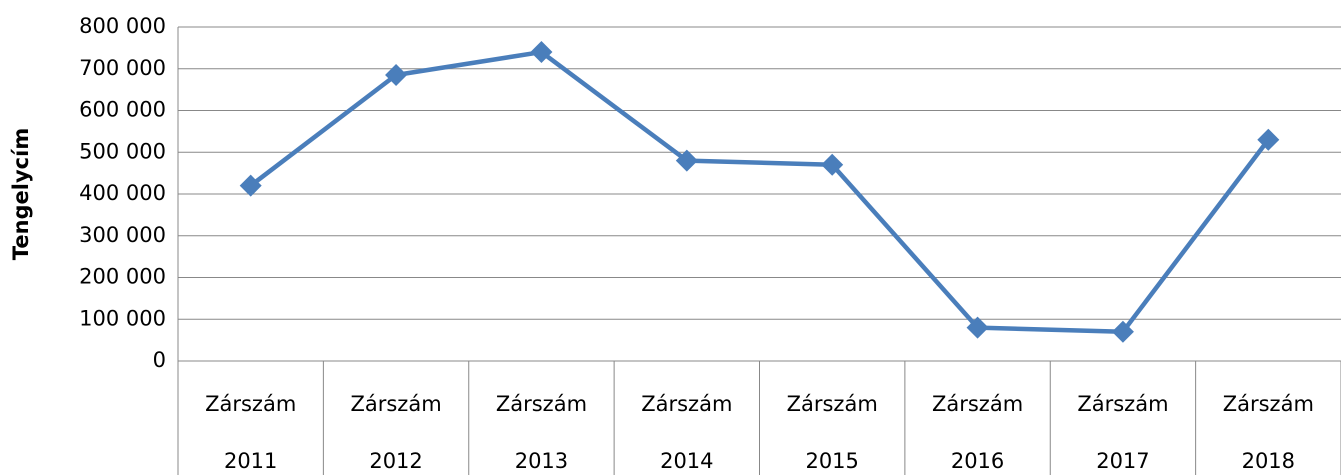 The height and width of the screenshot is (475, 1341). Describe the element at coordinates (541, 432) in the screenshot. I see `x-tick-label: Zárszám 2013` at that location.